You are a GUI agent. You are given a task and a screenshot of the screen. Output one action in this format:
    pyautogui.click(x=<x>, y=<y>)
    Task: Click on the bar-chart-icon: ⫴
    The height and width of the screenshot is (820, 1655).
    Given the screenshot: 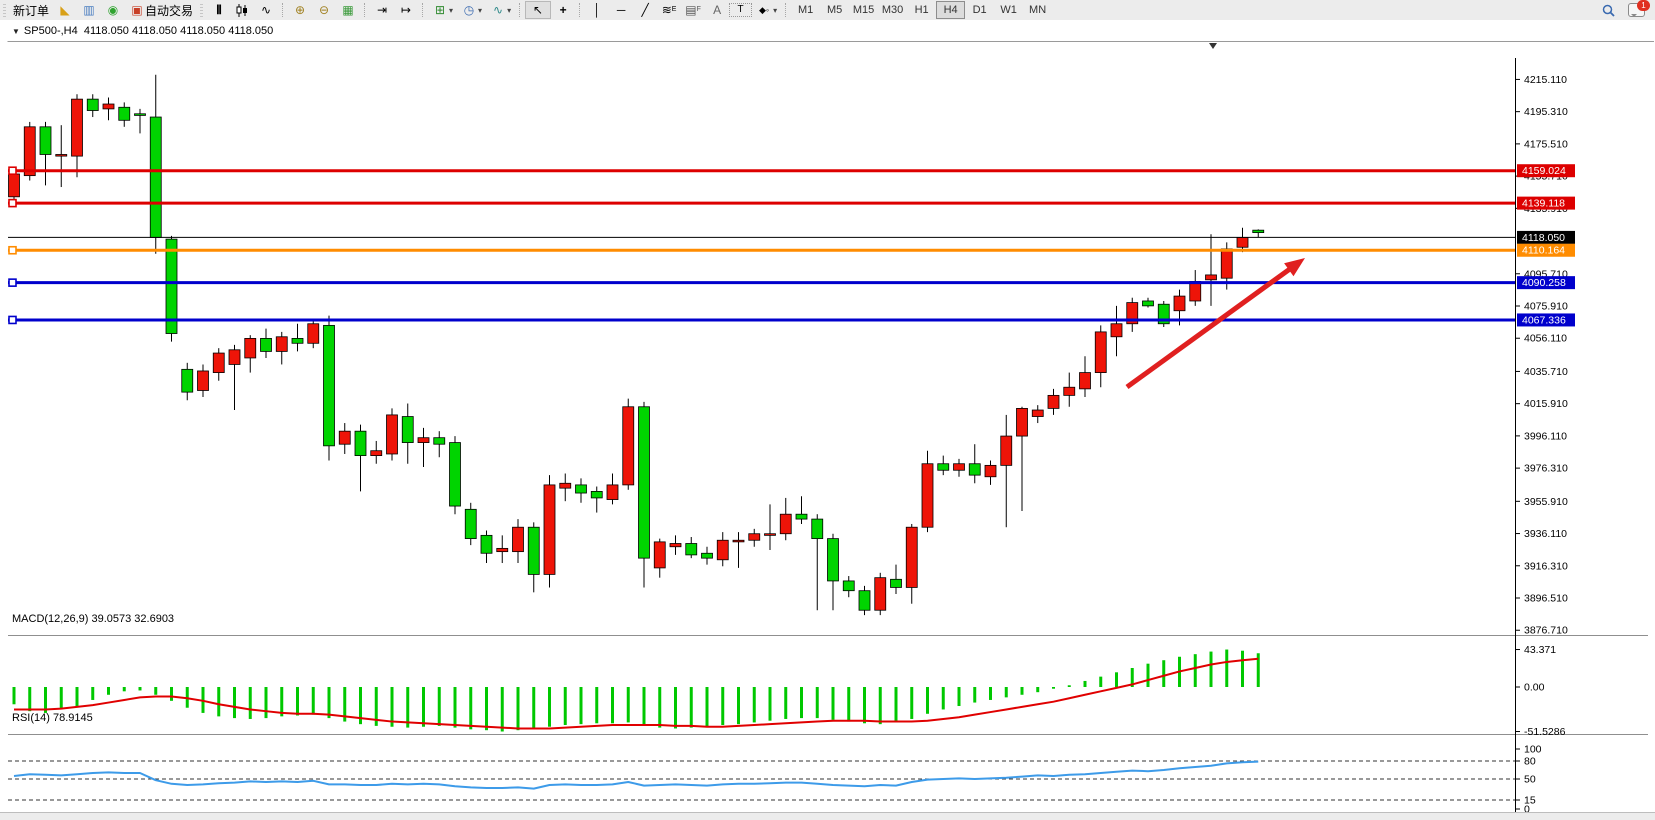 What is the action you would take?
    pyautogui.click(x=219, y=10)
    